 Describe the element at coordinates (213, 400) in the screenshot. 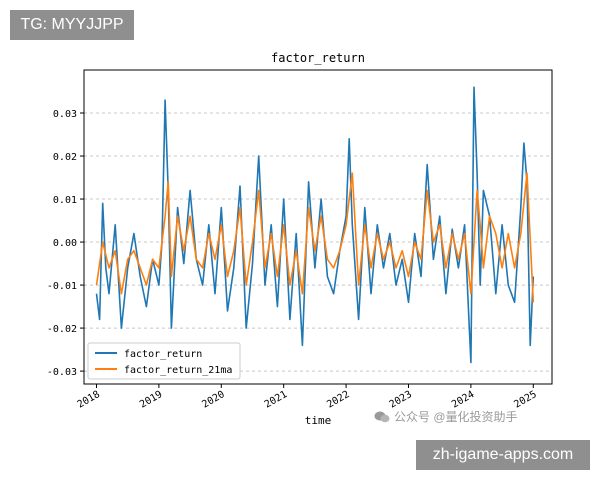

I see `x-tick-label: 2020` at that location.